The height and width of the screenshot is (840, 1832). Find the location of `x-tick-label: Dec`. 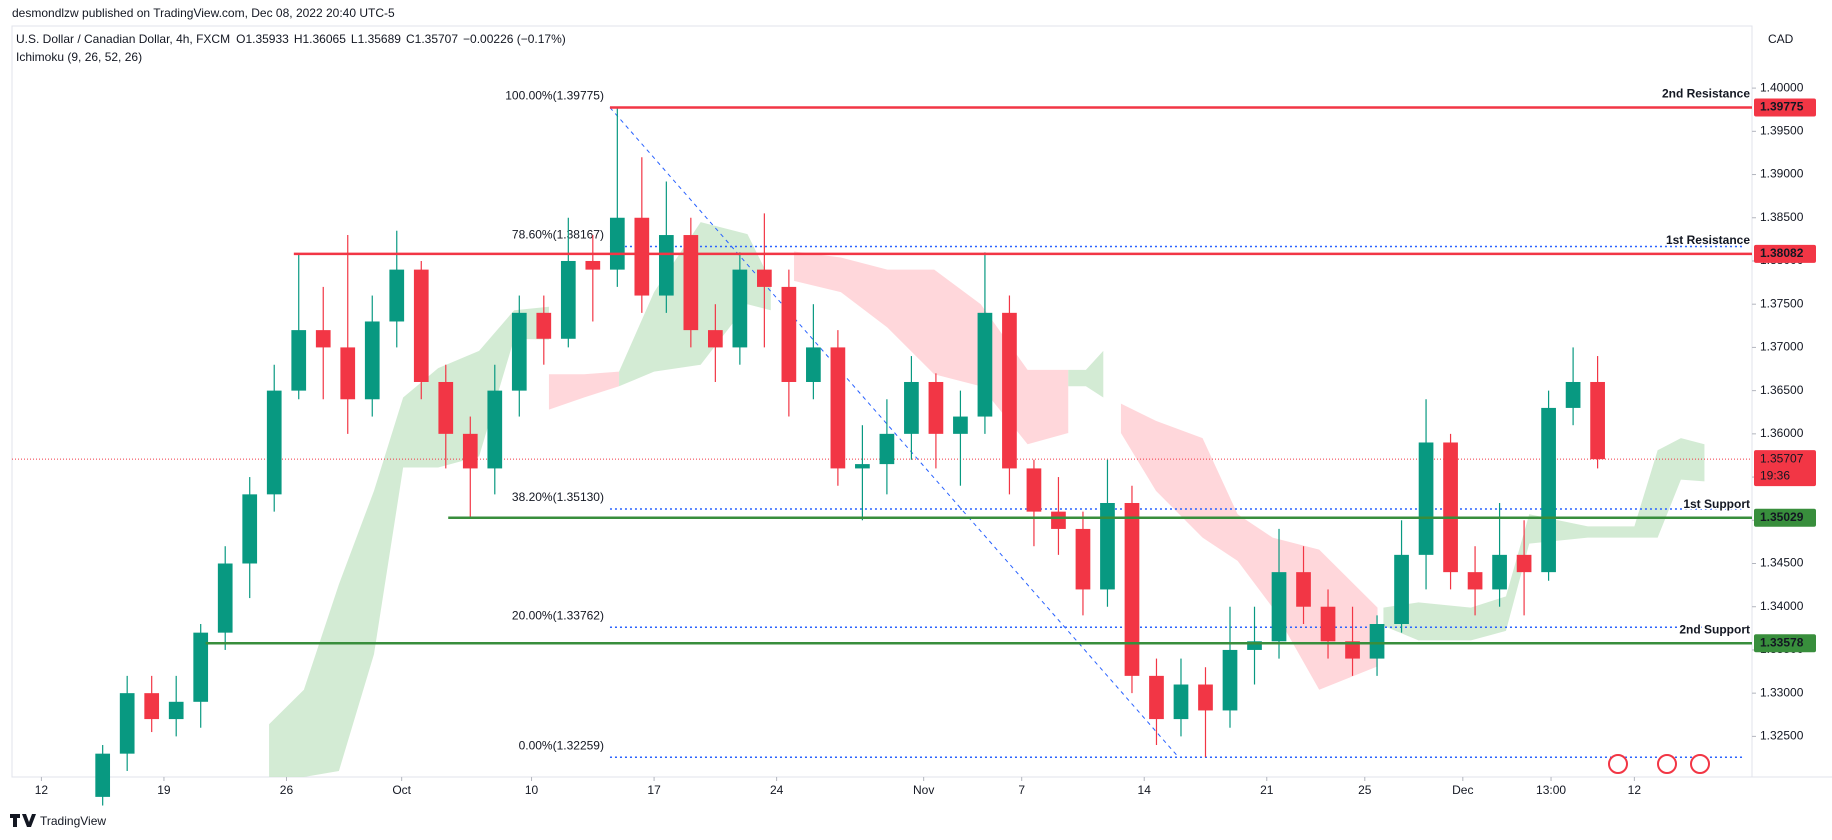

x-tick-label: Dec is located at coordinates (1462, 790).